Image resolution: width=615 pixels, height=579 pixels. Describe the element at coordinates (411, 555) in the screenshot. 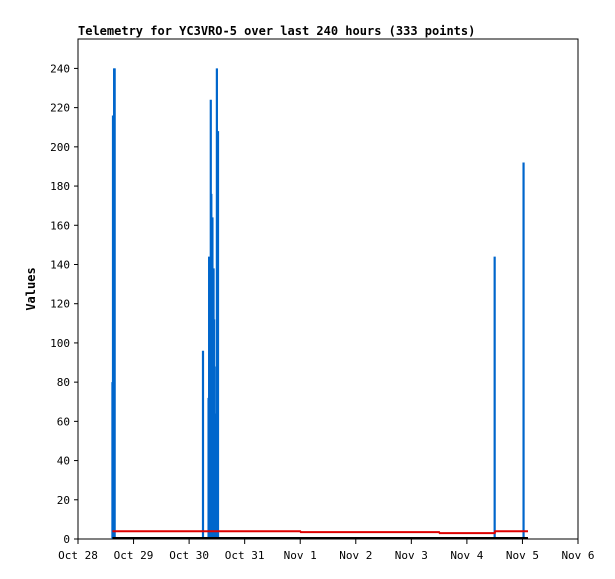

I see `x-tick-label: Nov 3` at that location.